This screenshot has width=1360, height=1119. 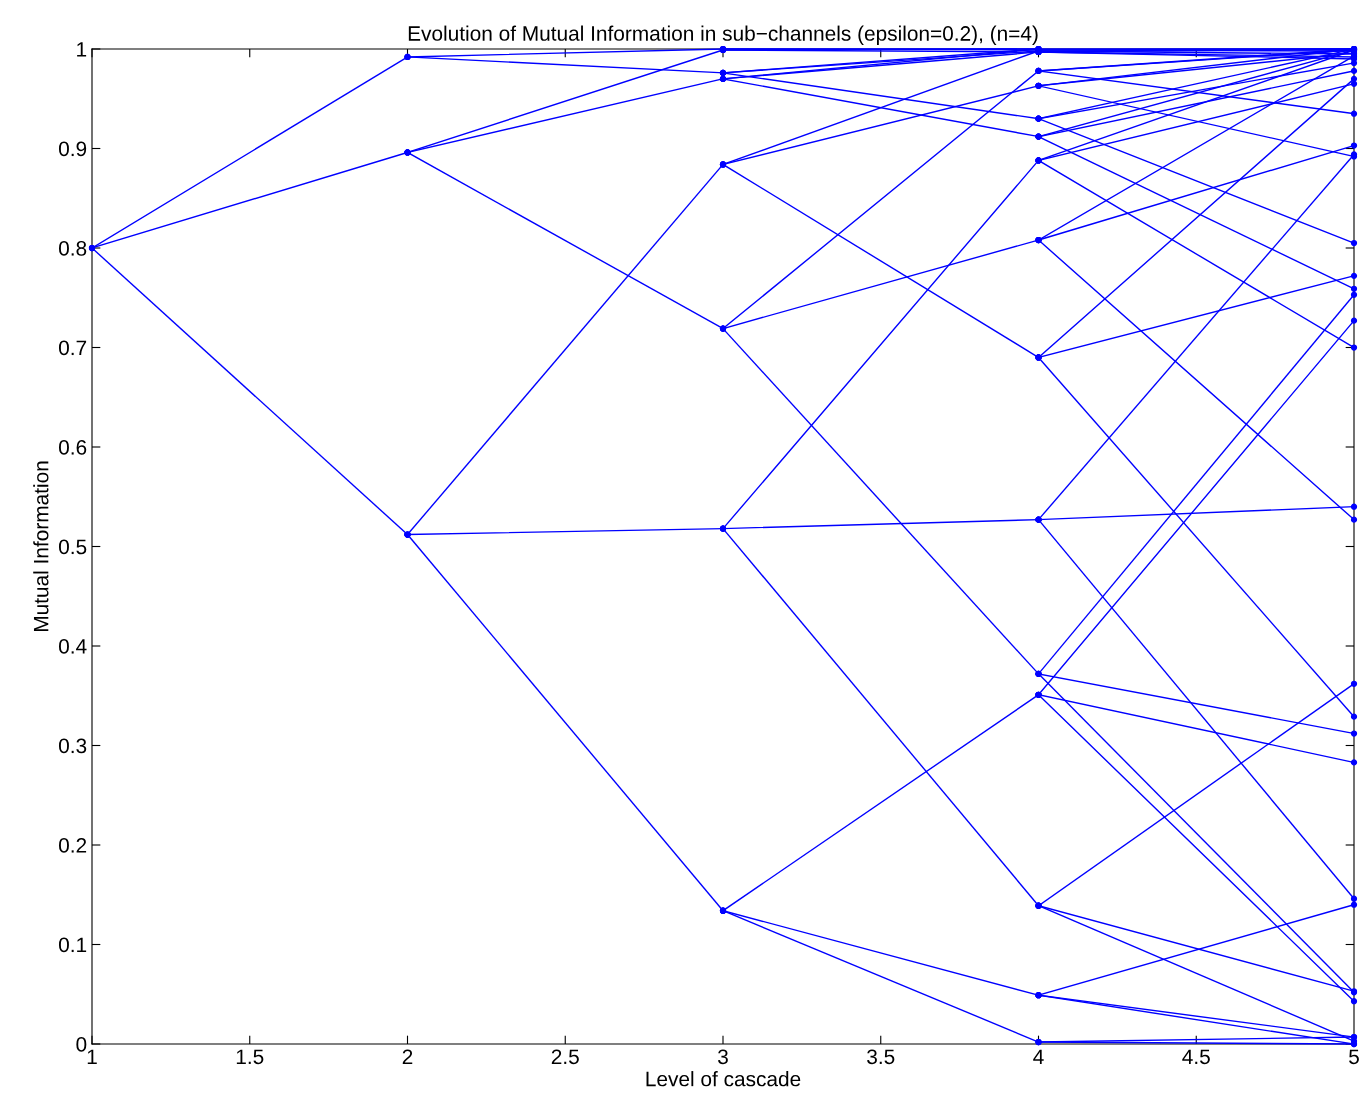 What do you see at coordinates (41, 546) in the screenshot?
I see `y-axis-title: Mutual Information` at bounding box center [41, 546].